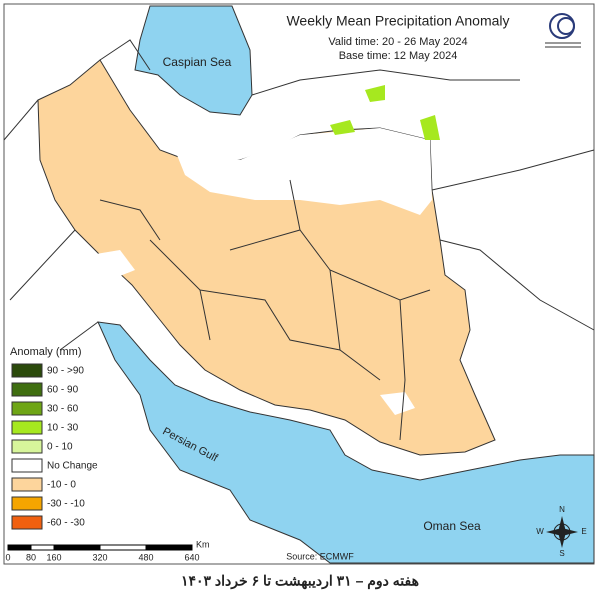 The image size is (598, 598). Describe the element at coordinates (300, 581) in the screenshot. I see `caption: هفته دوم – ۳۱ اردیبهشت تا ۶ خرداد ۱۴۰۳` at that location.